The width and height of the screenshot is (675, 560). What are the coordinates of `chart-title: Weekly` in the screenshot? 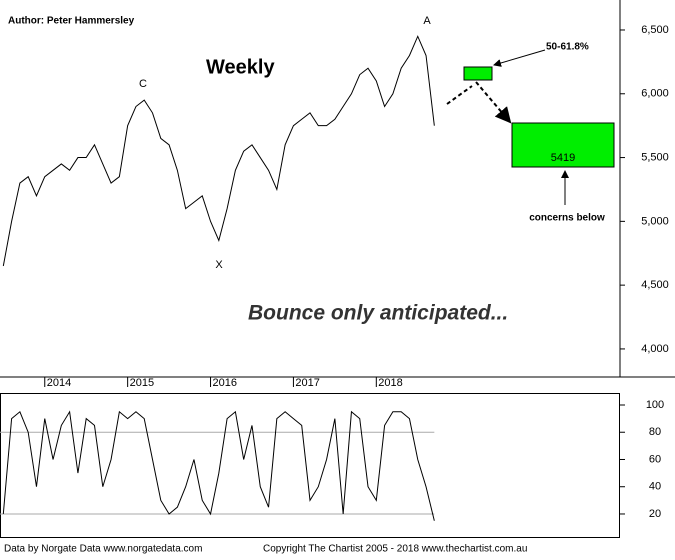 It's located at (240, 67).